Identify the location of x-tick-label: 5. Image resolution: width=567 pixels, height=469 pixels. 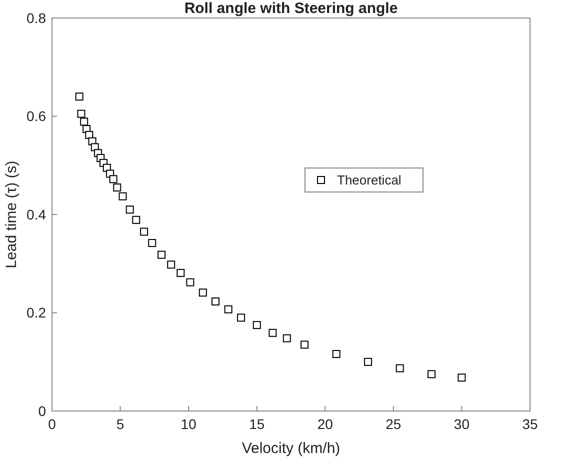
(120, 424).